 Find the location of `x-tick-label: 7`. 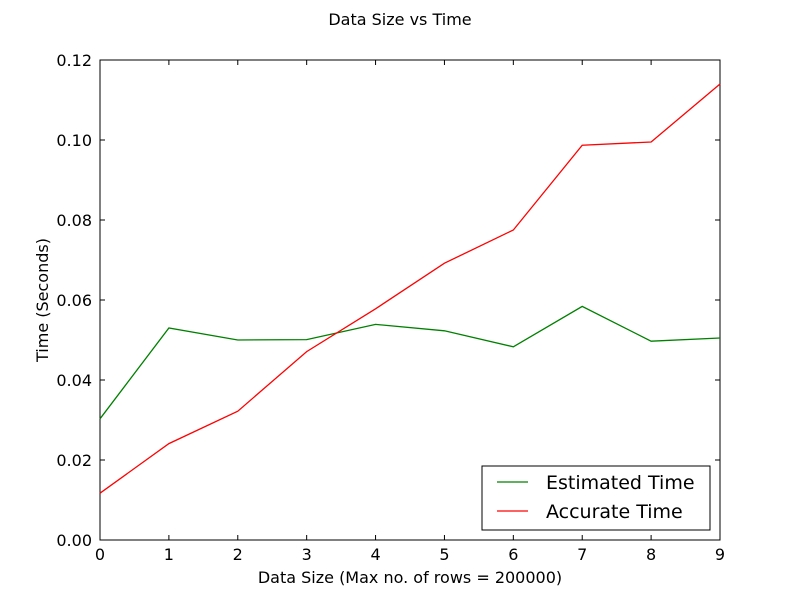

x-tick-label: 7 is located at coordinates (582, 554).